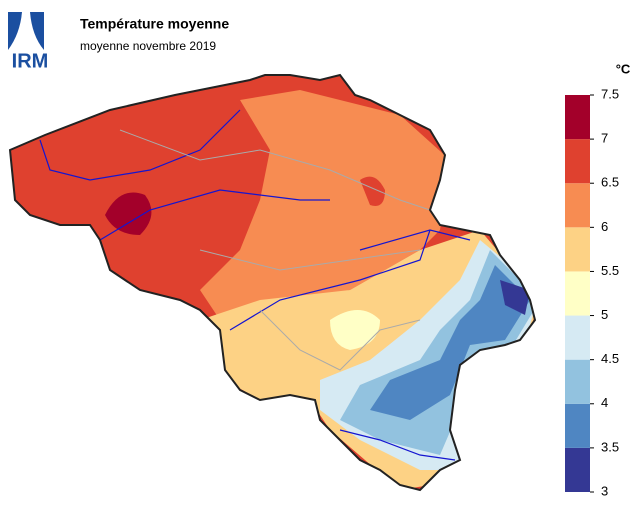  I want to click on map-subtitle: moyenne novembre 2019, so click(148, 46).